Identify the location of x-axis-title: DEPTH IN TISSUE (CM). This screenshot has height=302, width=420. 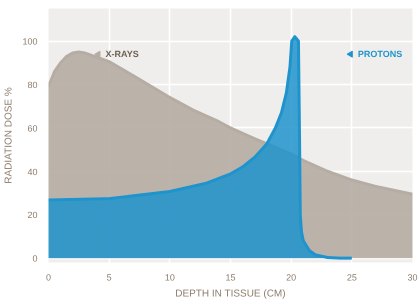
(230, 294).